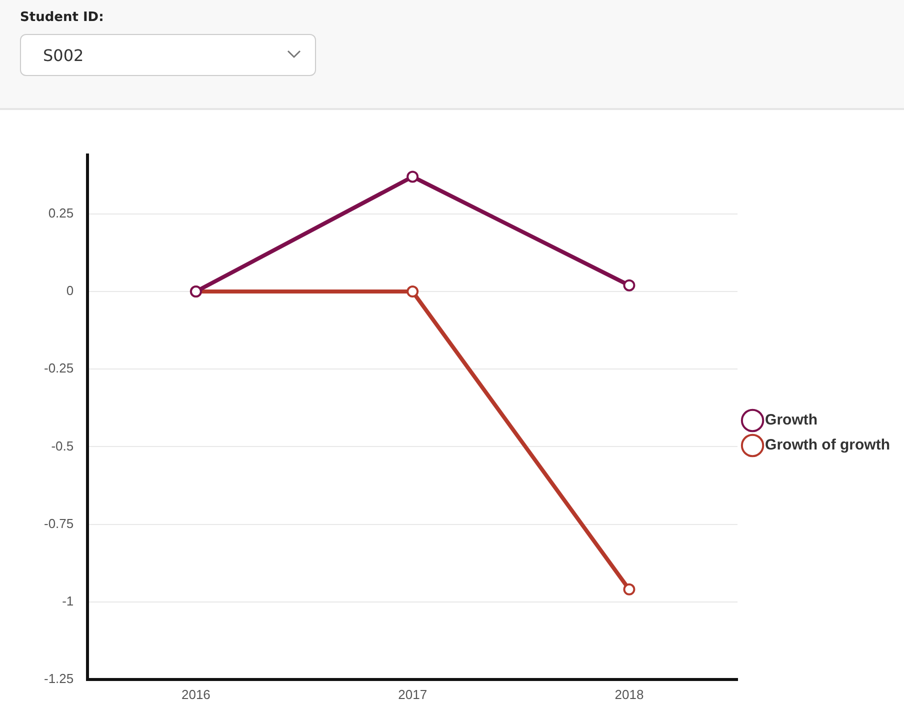  Describe the element at coordinates (62, 446) in the screenshot. I see `y-tick-label: -0.5` at that location.